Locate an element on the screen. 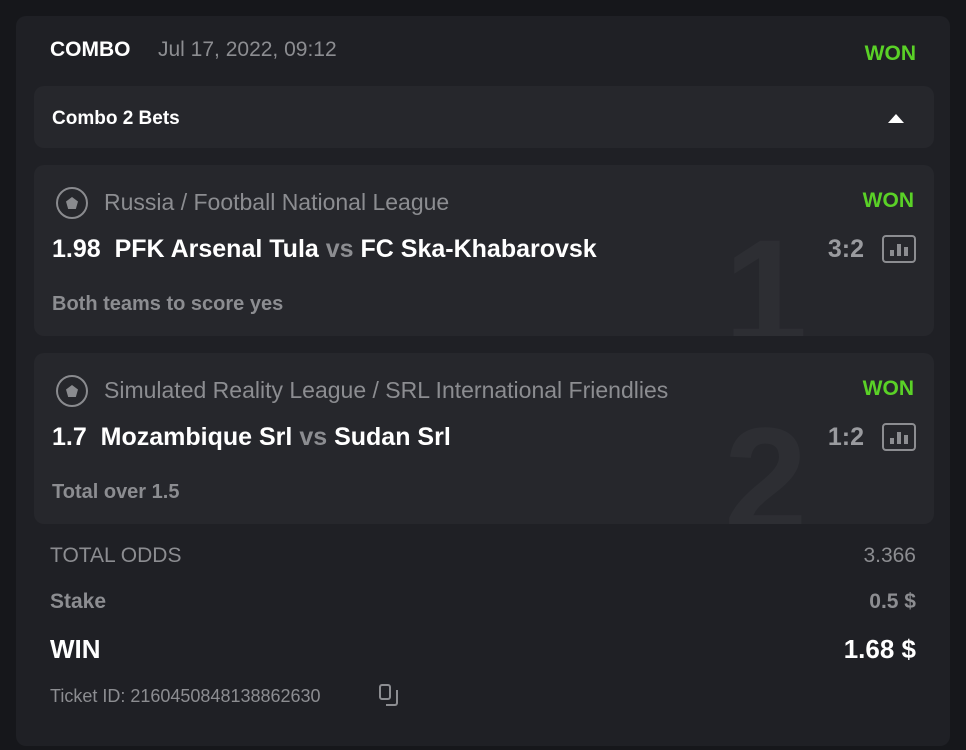  stake-label: Stake is located at coordinates (78, 601).